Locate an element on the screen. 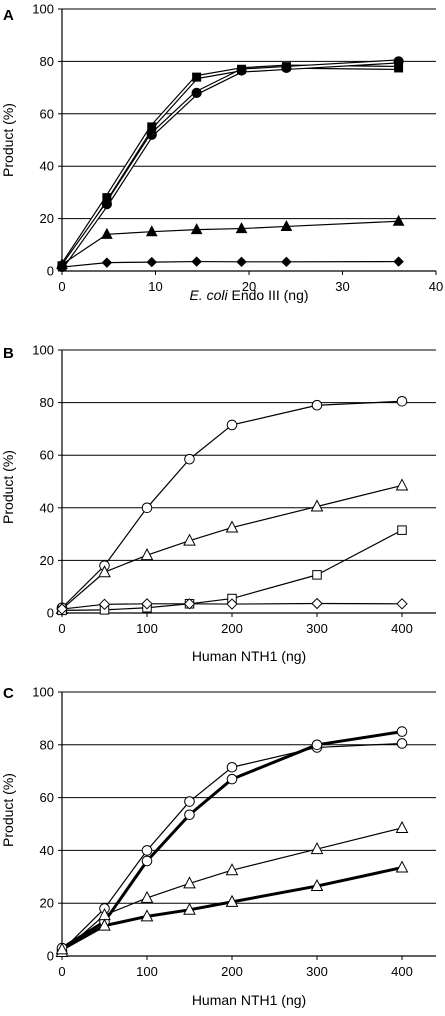 Image resolution: width=445 pixels, height=1016 pixels. panel-label-c: C is located at coordinates (8, 693).